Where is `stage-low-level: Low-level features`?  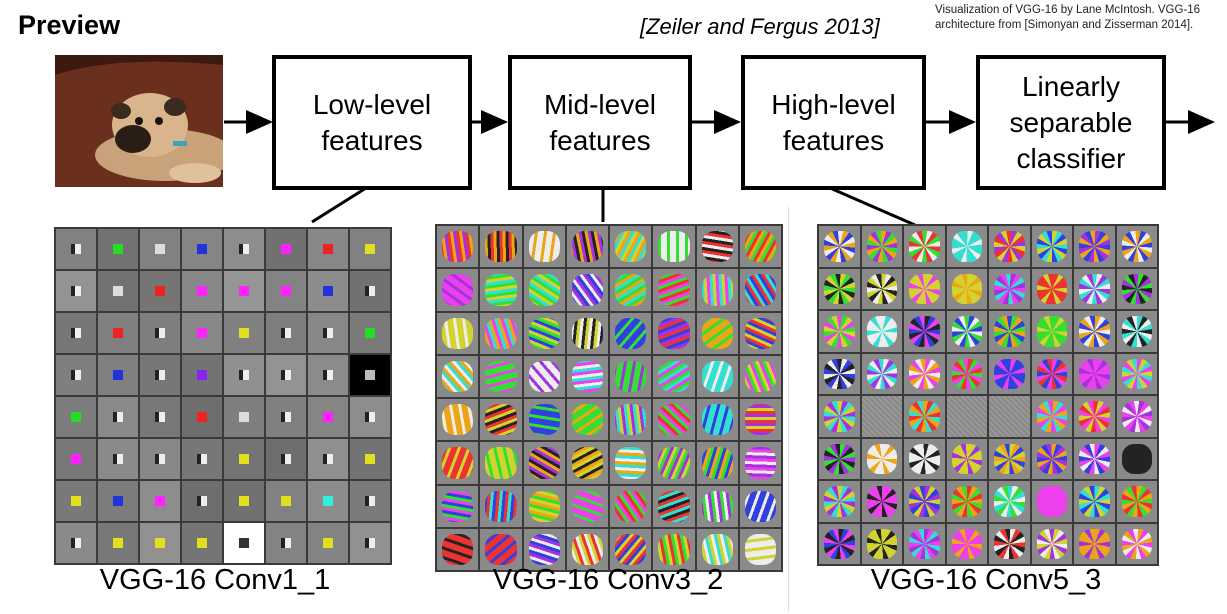
stage-low-level: Low-level features is located at coordinates (372, 122).